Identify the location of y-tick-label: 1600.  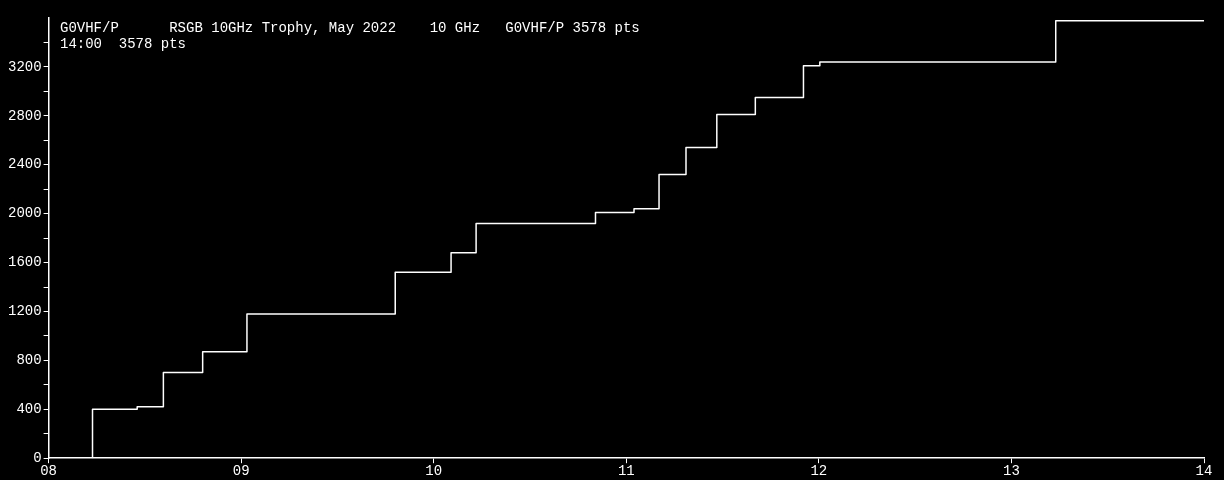
(25, 262).